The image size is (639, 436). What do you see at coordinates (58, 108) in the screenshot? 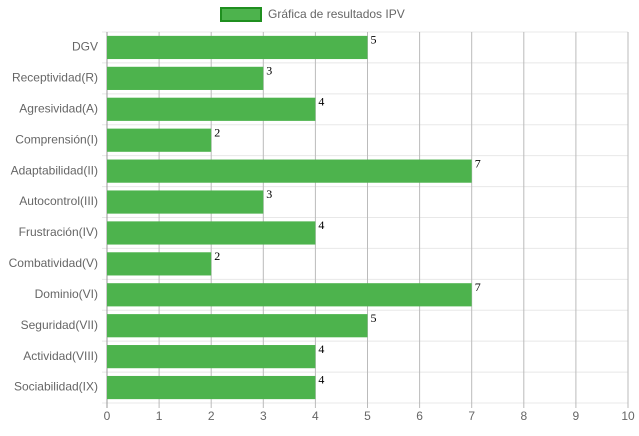
I see `y-tick-label: Agresividad(A)` at bounding box center [58, 108].